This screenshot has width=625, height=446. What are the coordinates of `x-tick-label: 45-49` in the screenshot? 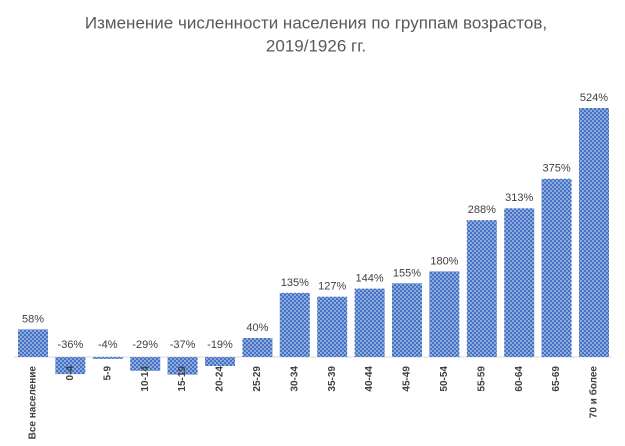 It's located at (407, 379).